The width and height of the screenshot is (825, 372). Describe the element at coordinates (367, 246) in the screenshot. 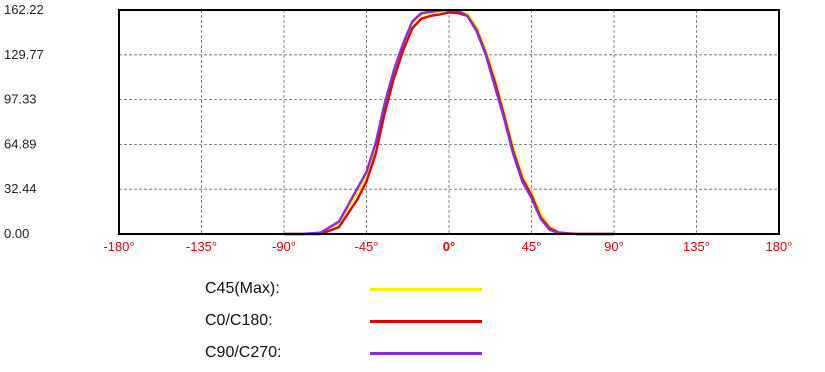

I see `x-tick-label: -45°` at that location.